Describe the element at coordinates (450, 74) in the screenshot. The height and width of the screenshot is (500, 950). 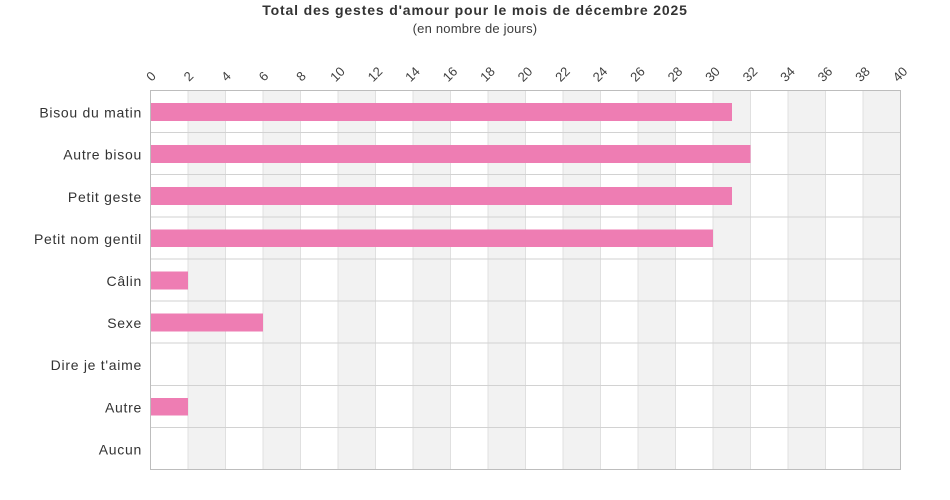
I see `svg-text: 16` at that location.